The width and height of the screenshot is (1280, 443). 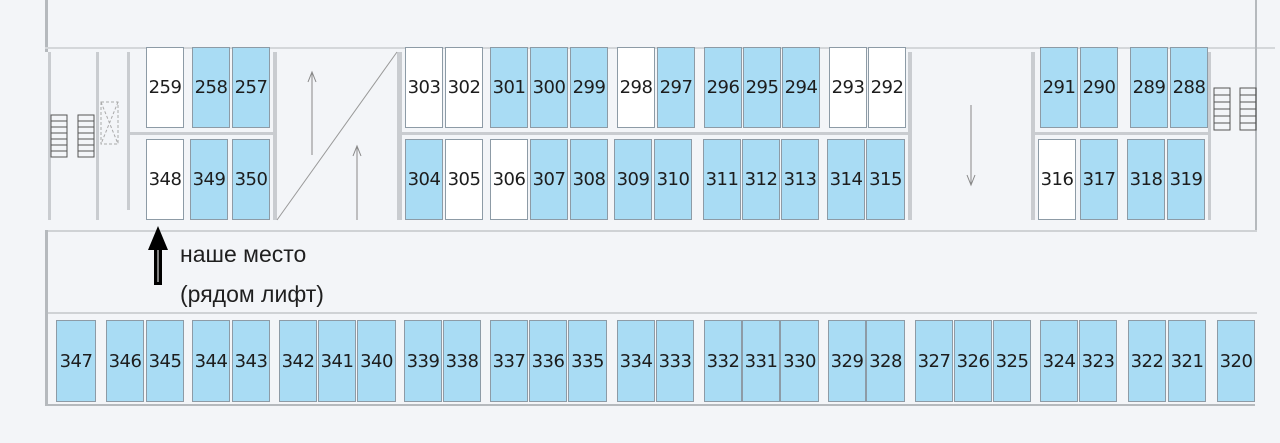 I want to click on staircase-left-icon, so click(x=72, y=136).